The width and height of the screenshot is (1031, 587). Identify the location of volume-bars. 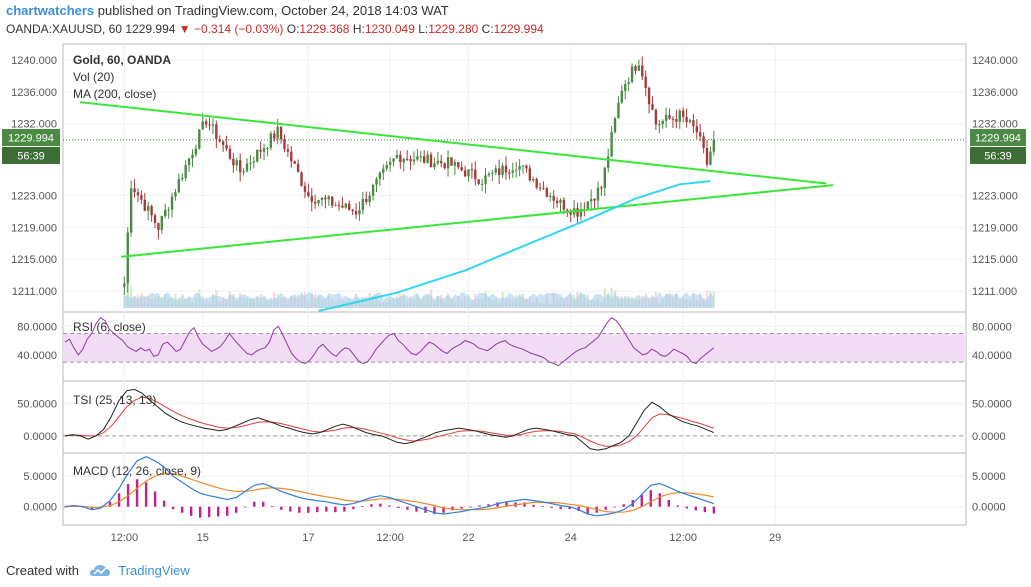
(419, 293).